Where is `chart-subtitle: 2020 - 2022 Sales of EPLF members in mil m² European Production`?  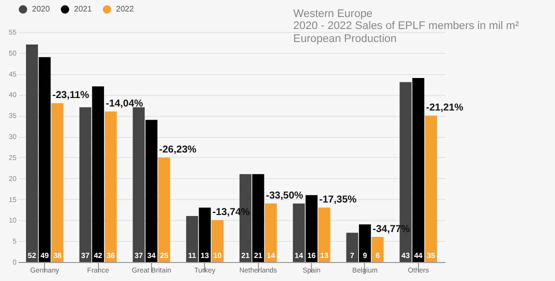 chart-subtitle: 2020 - 2022 Sales of EPLF members in mil m² European Production is located at coordinates (406, 32).